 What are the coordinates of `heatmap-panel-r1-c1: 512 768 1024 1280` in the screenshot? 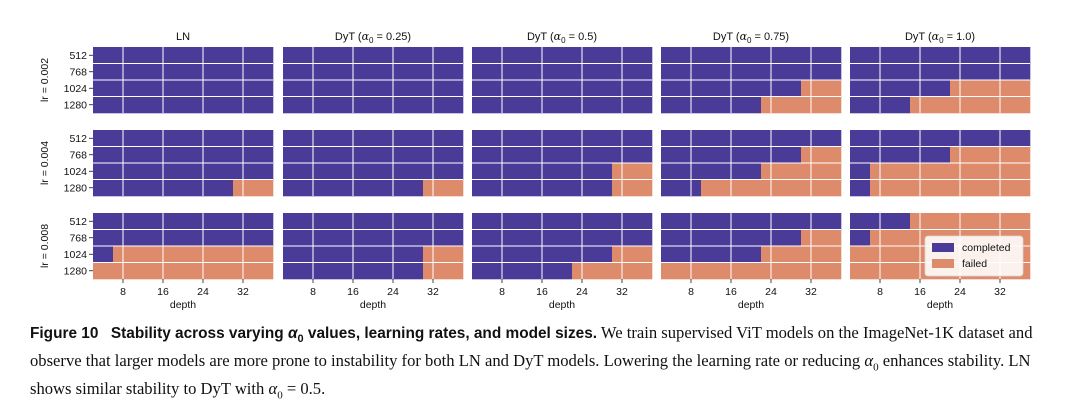 It's located at (169, 80).